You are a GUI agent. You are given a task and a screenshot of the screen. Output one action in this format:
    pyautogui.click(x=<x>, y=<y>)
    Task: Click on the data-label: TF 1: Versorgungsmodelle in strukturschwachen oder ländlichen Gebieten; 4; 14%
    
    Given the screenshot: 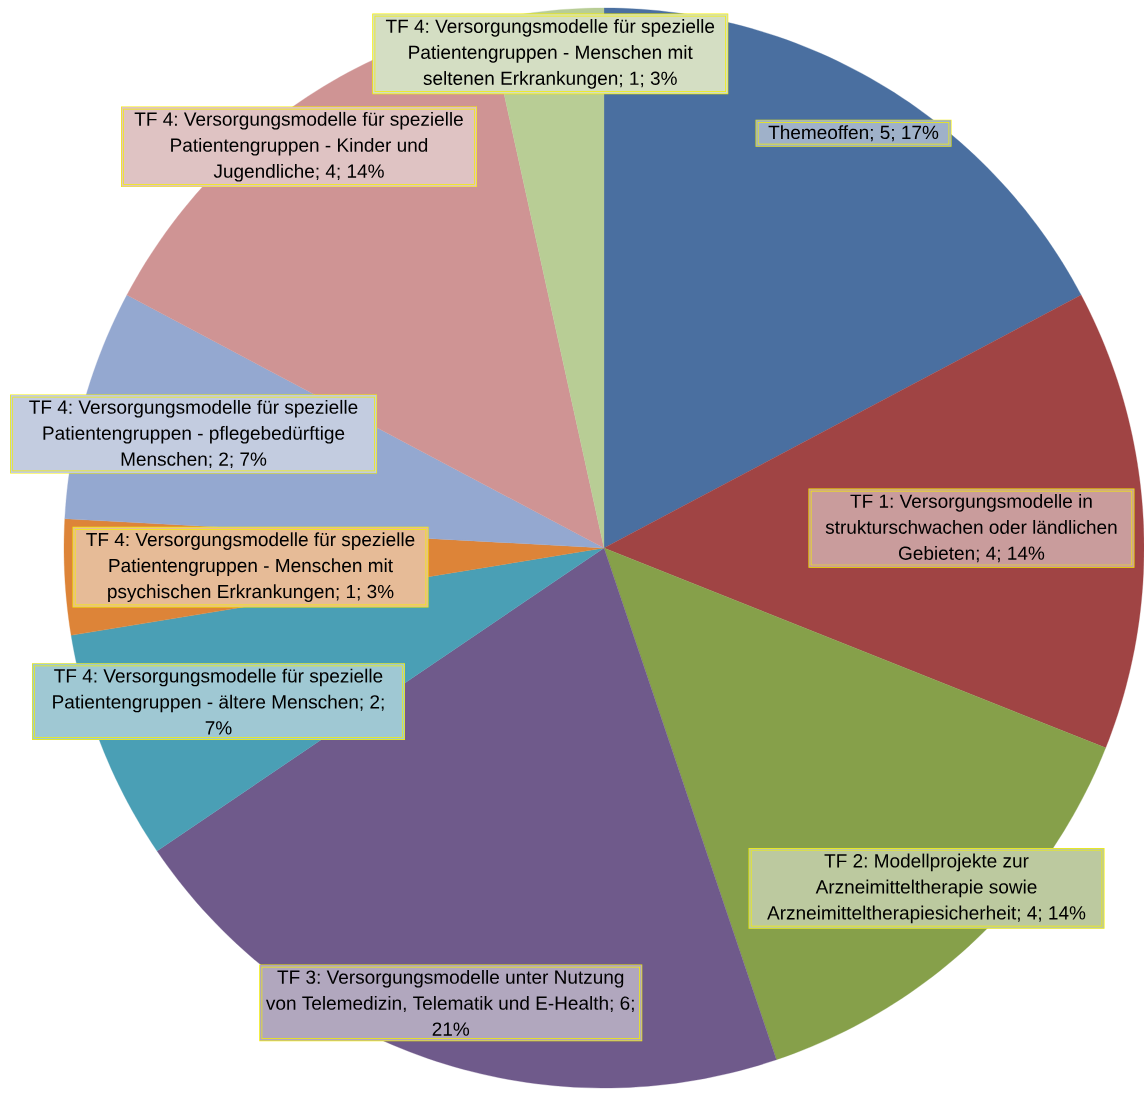 What is the action you would take?
    pyautogui.click(x=971, y=528)
    